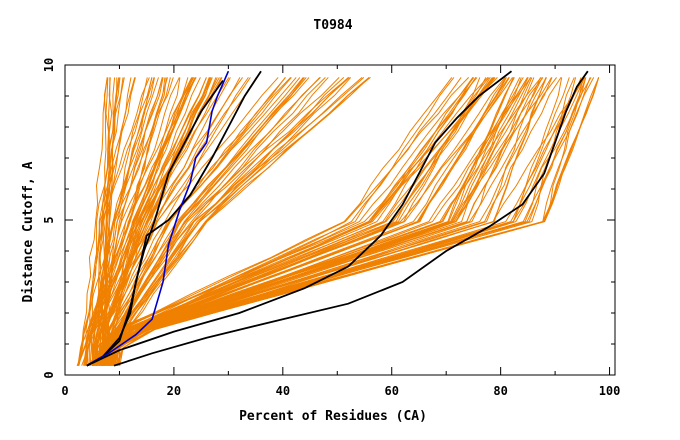 Image resolution: width=680 pixels, height=440 pixels. Describe the element at coordinates (174, 391) in the screenshot. I see `x-tick-label: 20` at that location.